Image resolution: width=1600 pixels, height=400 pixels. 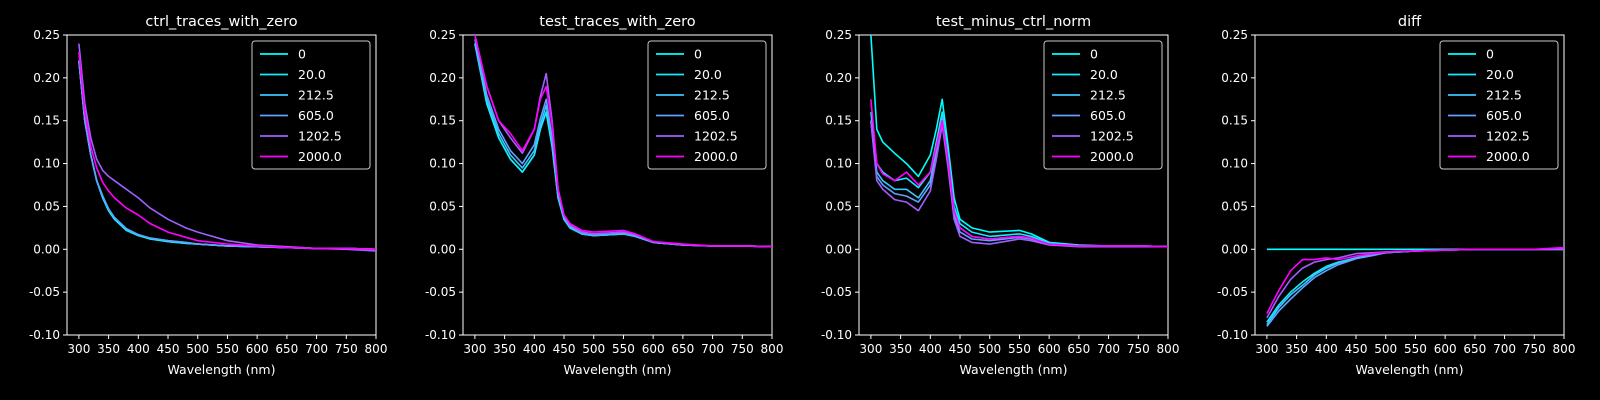 I want to click on chart-title: ctrl_traces_with_zero, so click(x=221, y=22).